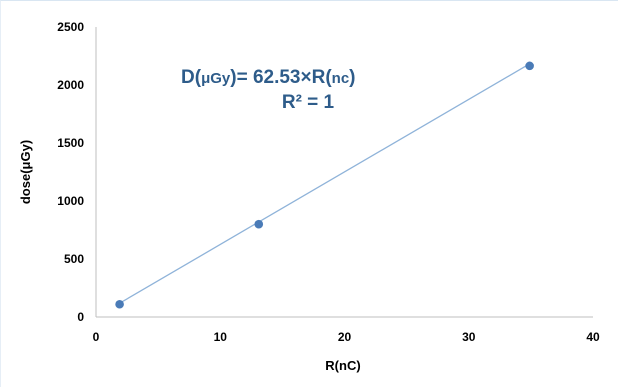  What do you see at coordinates (469, 337) in the screenshot?
I see `x-tick-label: 30` at bounding box center [469, 337].